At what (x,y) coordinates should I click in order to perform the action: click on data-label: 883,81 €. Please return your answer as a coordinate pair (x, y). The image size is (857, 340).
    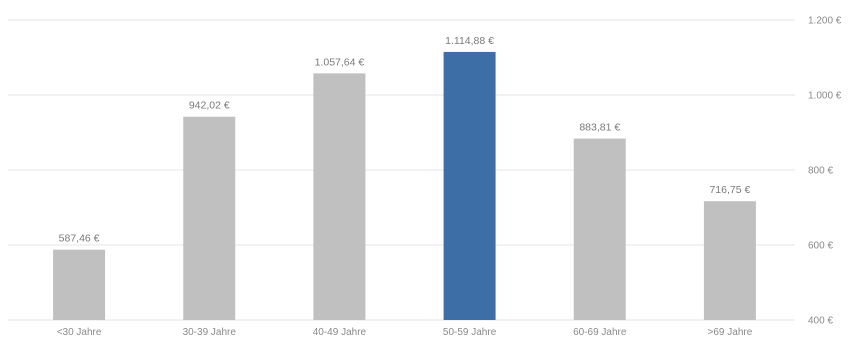
    Looking at the image, I should click on (599, 128).